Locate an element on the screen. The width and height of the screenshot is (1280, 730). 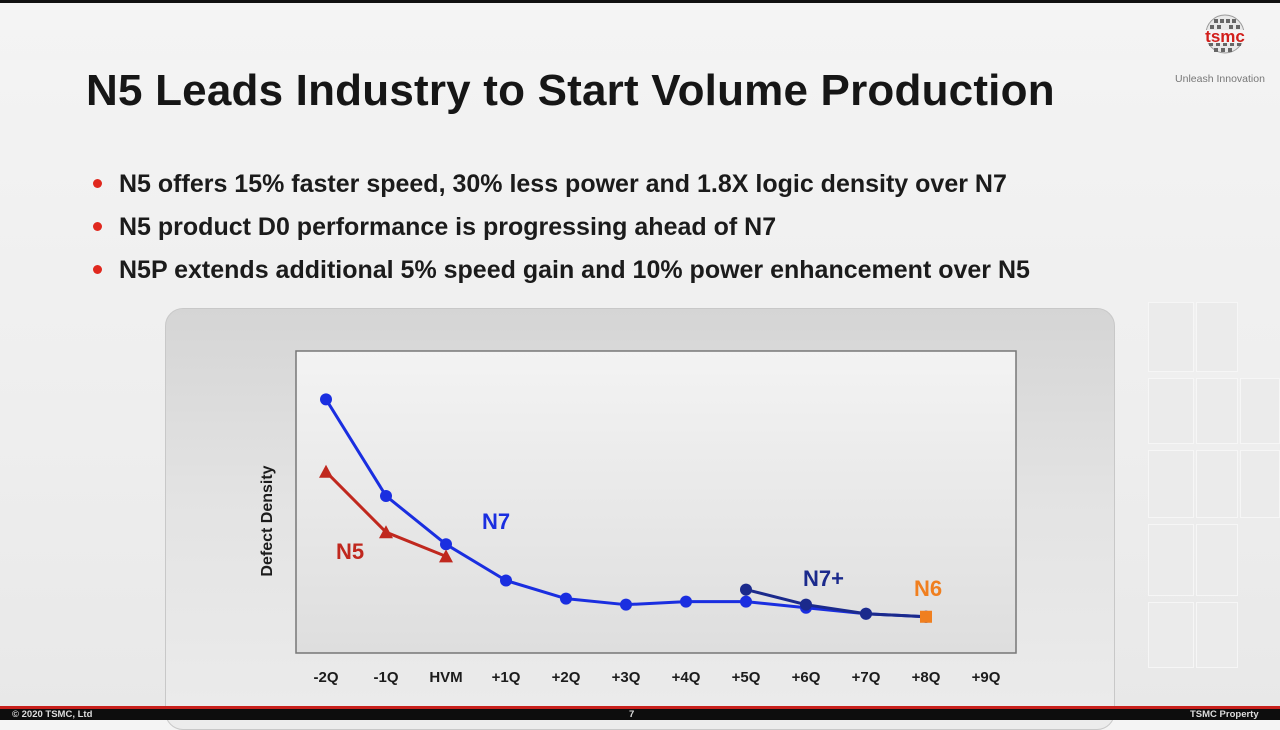
x-tick-label: +3Q is located at coordinates (626, 677).